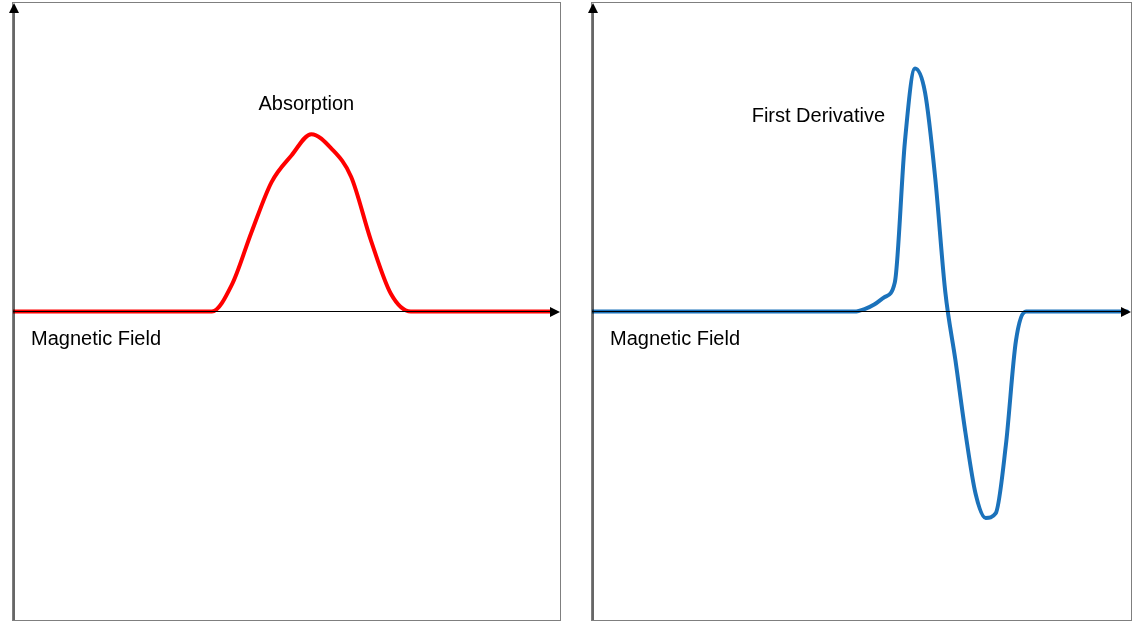  Describe the element at coordinates (818, 115) in the screenshot. I see `series-label: First Derivative` at that location.